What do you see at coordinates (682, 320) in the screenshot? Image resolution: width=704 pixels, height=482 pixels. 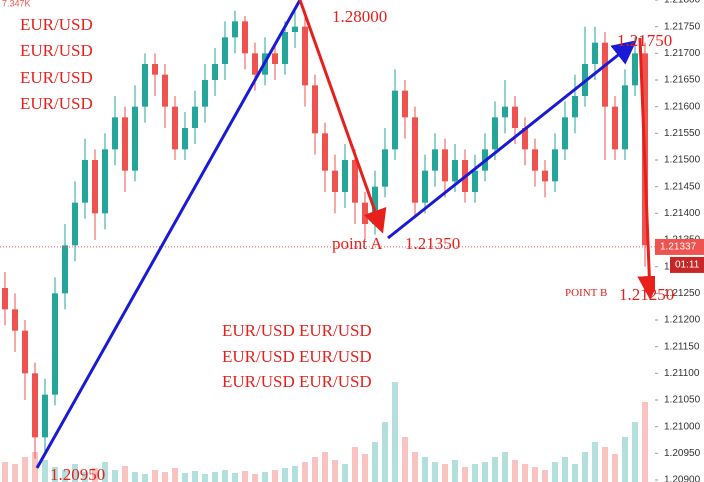 I see `y-tick-label: 1.21200` at bounding box center [682, 320].